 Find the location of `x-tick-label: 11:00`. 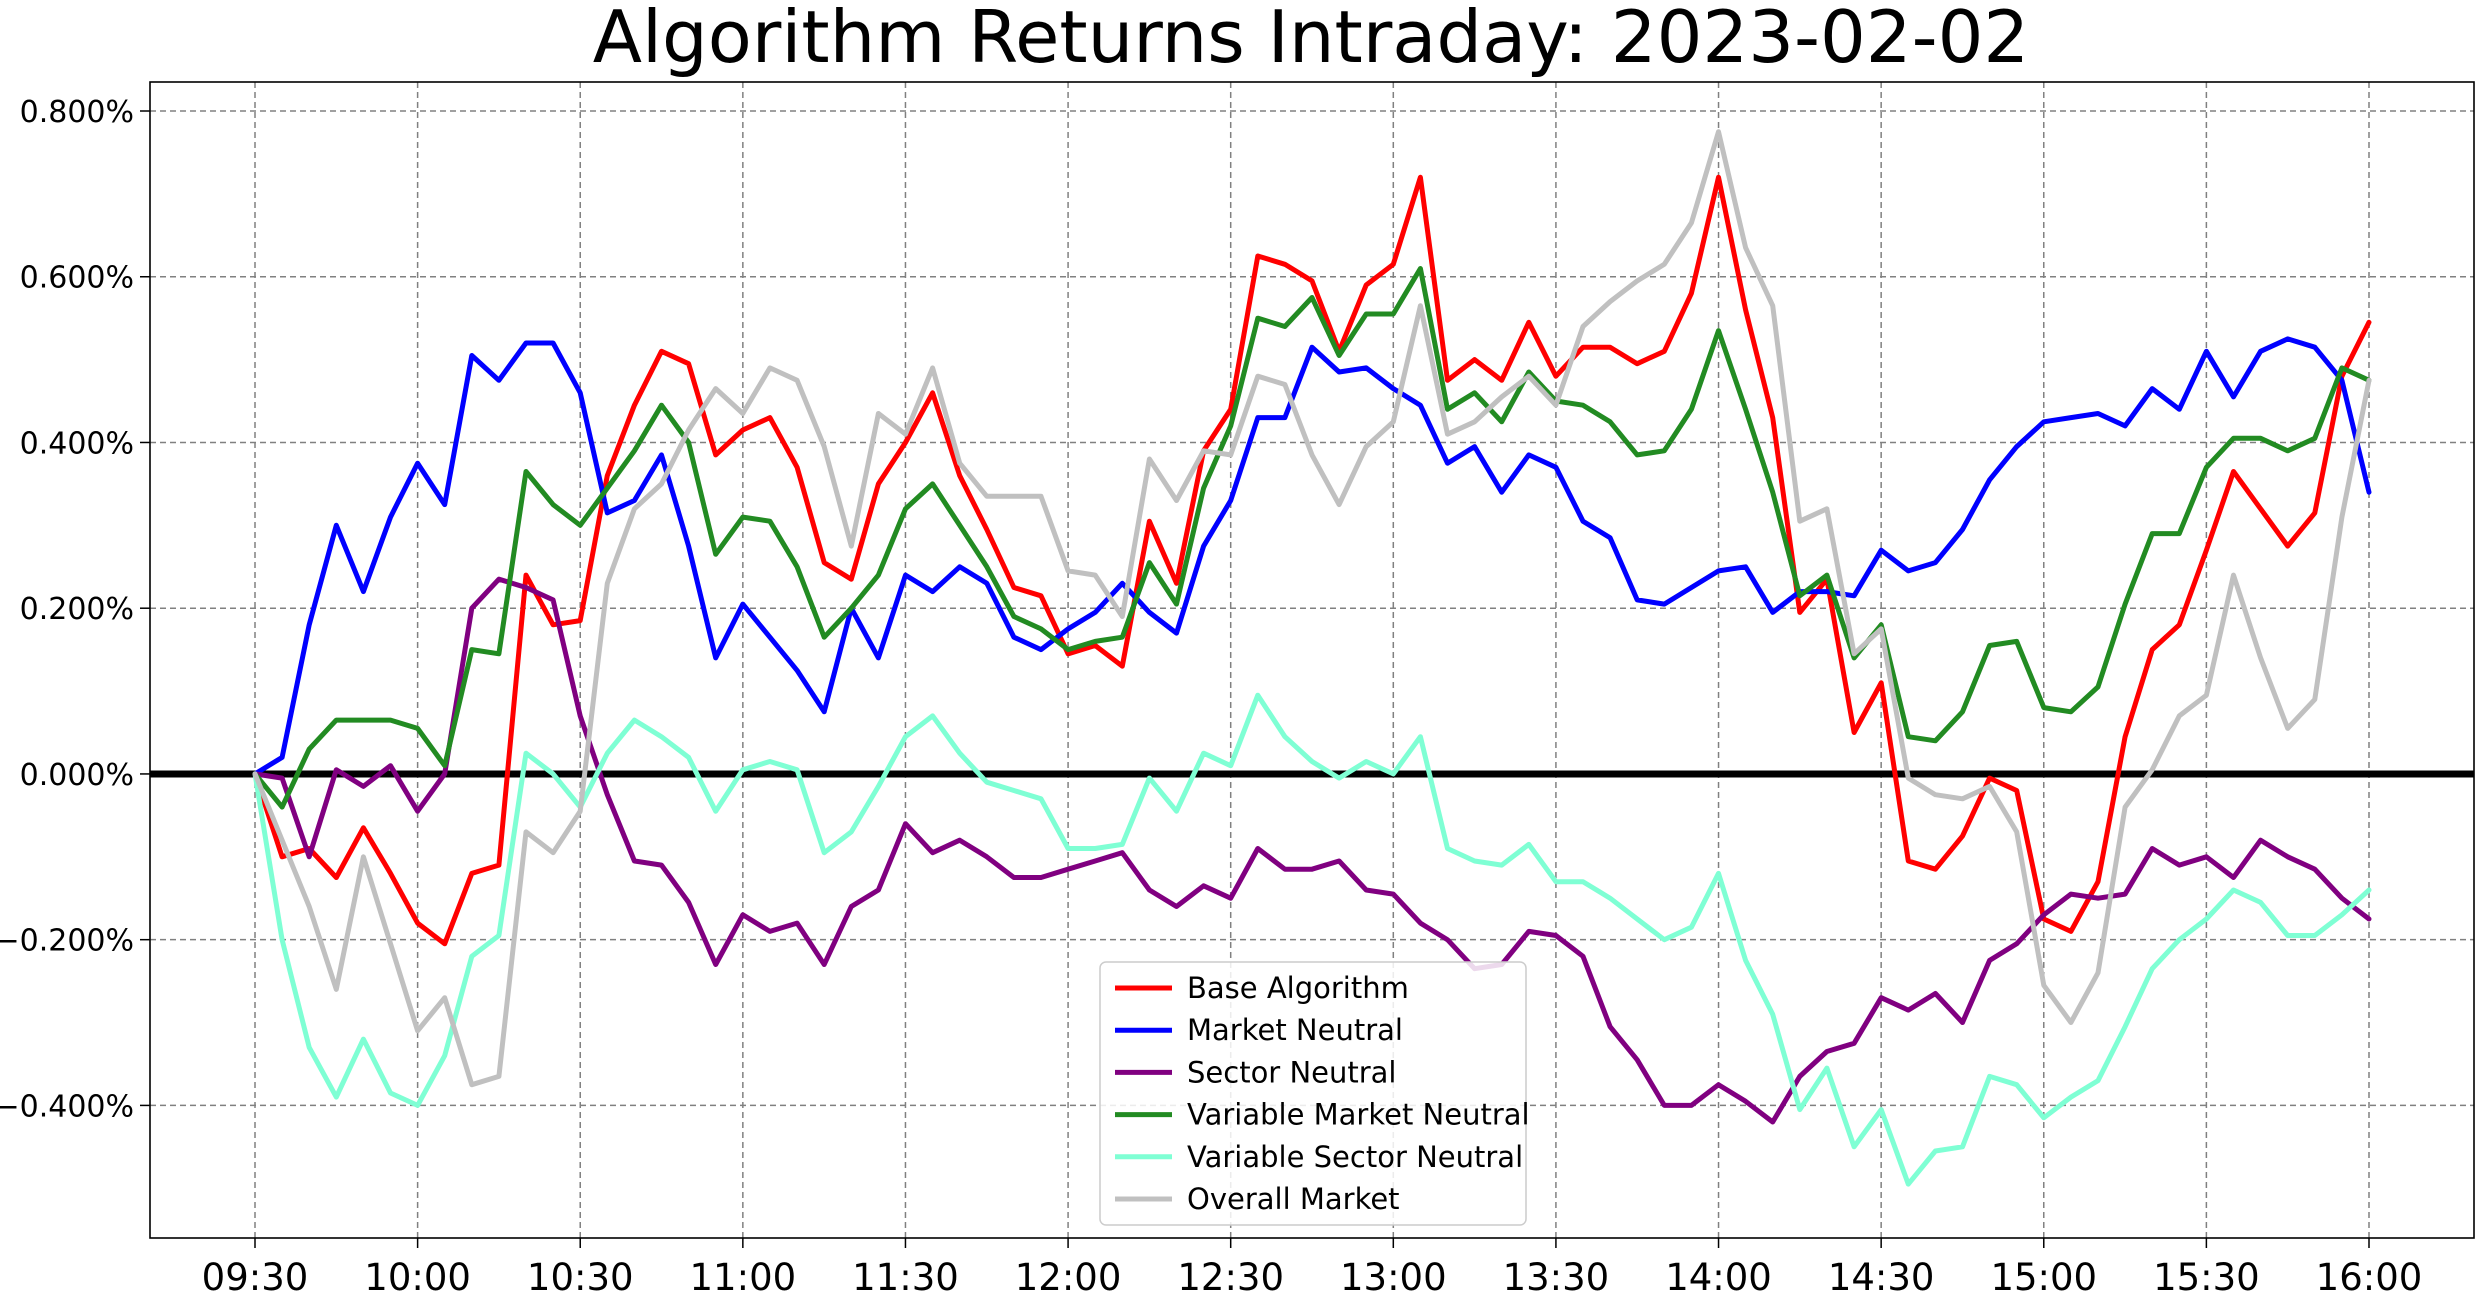

x-tick-label: 11:00 is located at coordinates (743, 1274).